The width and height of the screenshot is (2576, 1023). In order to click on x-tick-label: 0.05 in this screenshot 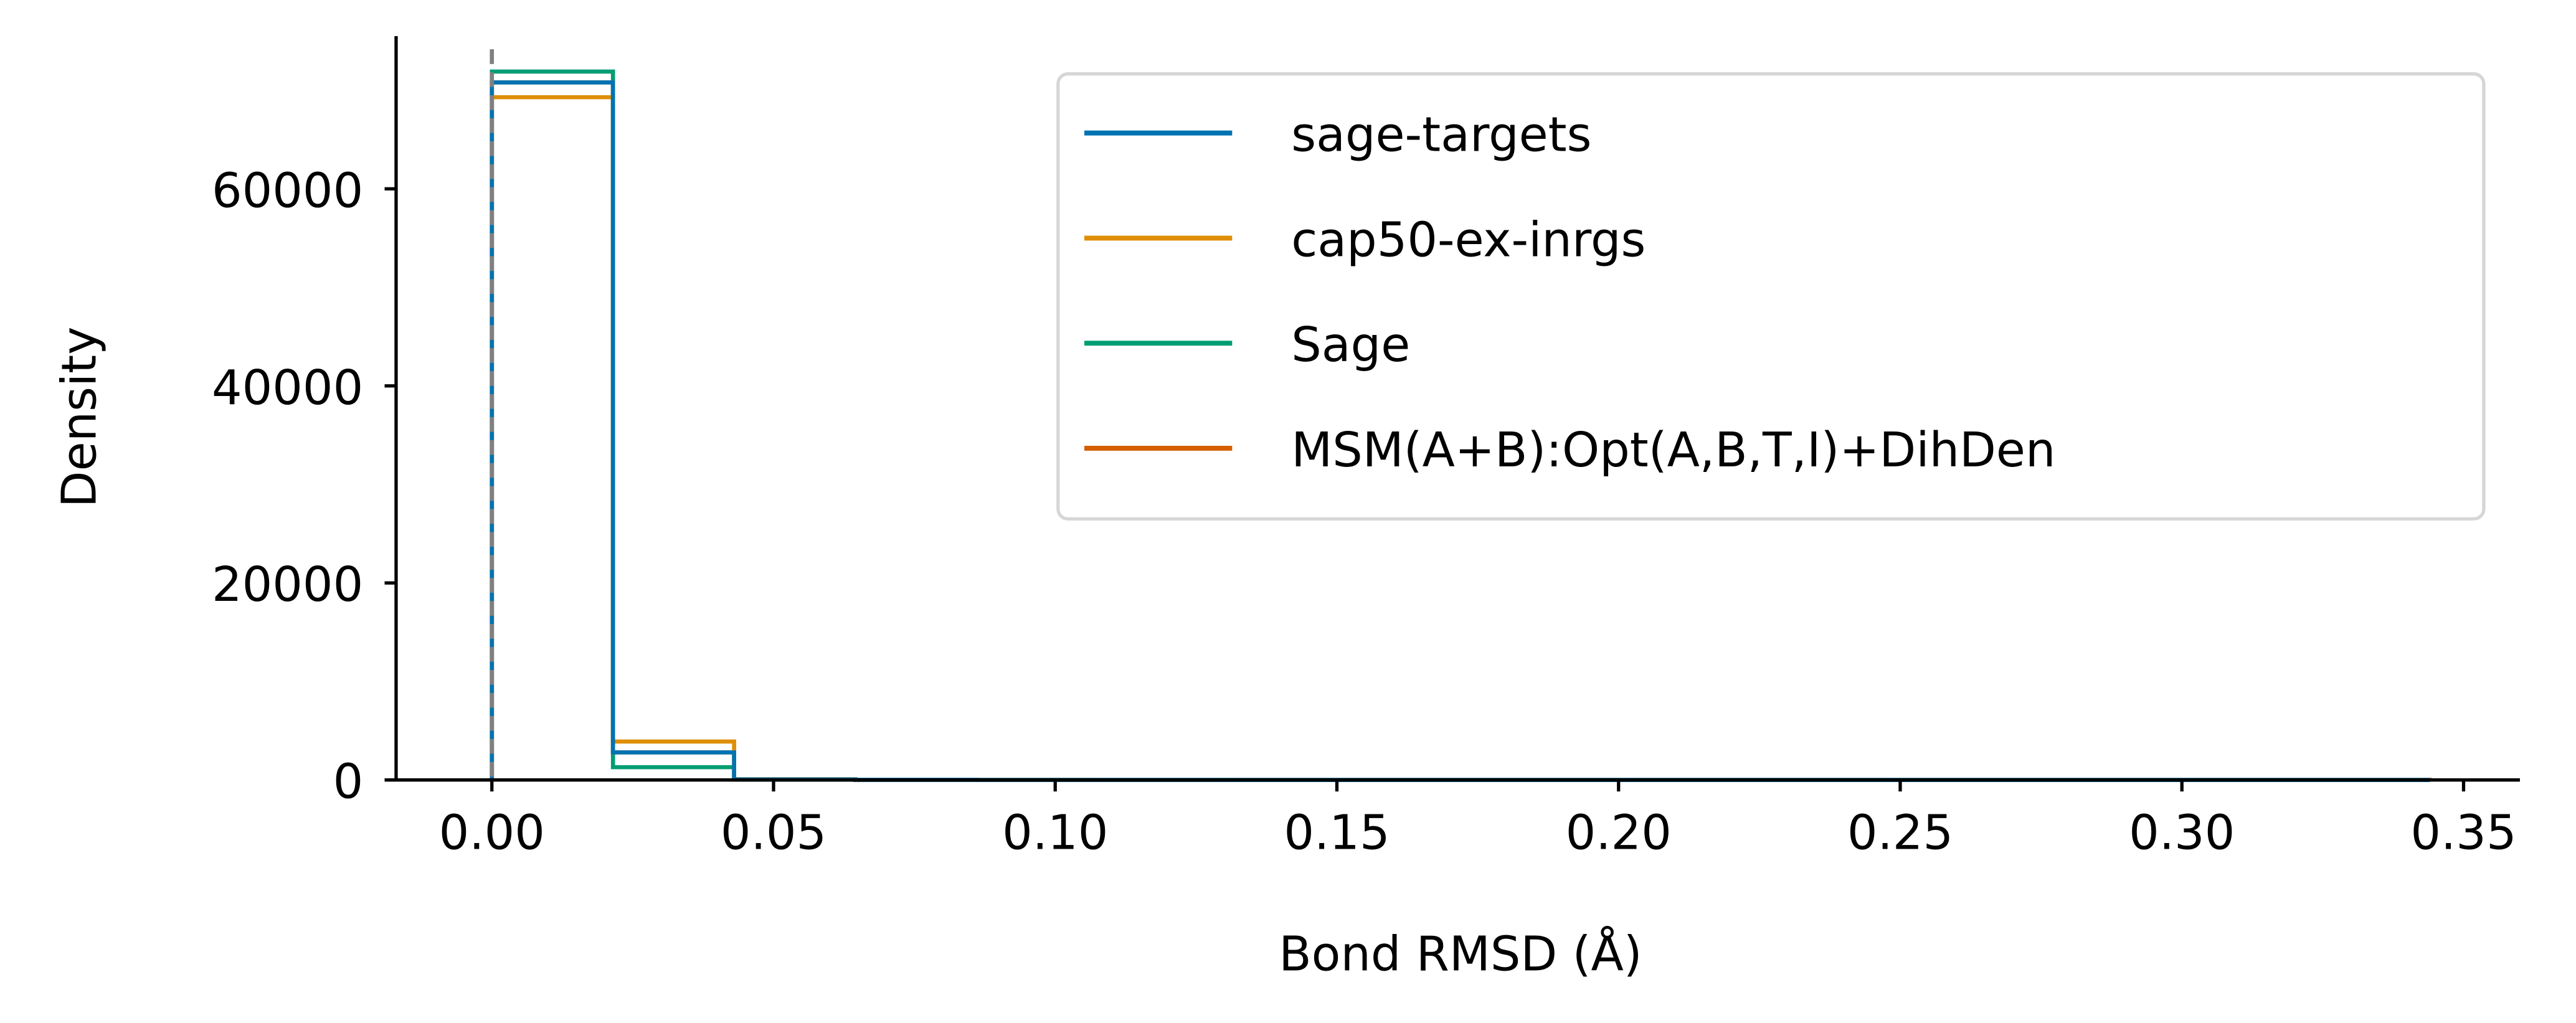, I will do `click(773, 832)`.